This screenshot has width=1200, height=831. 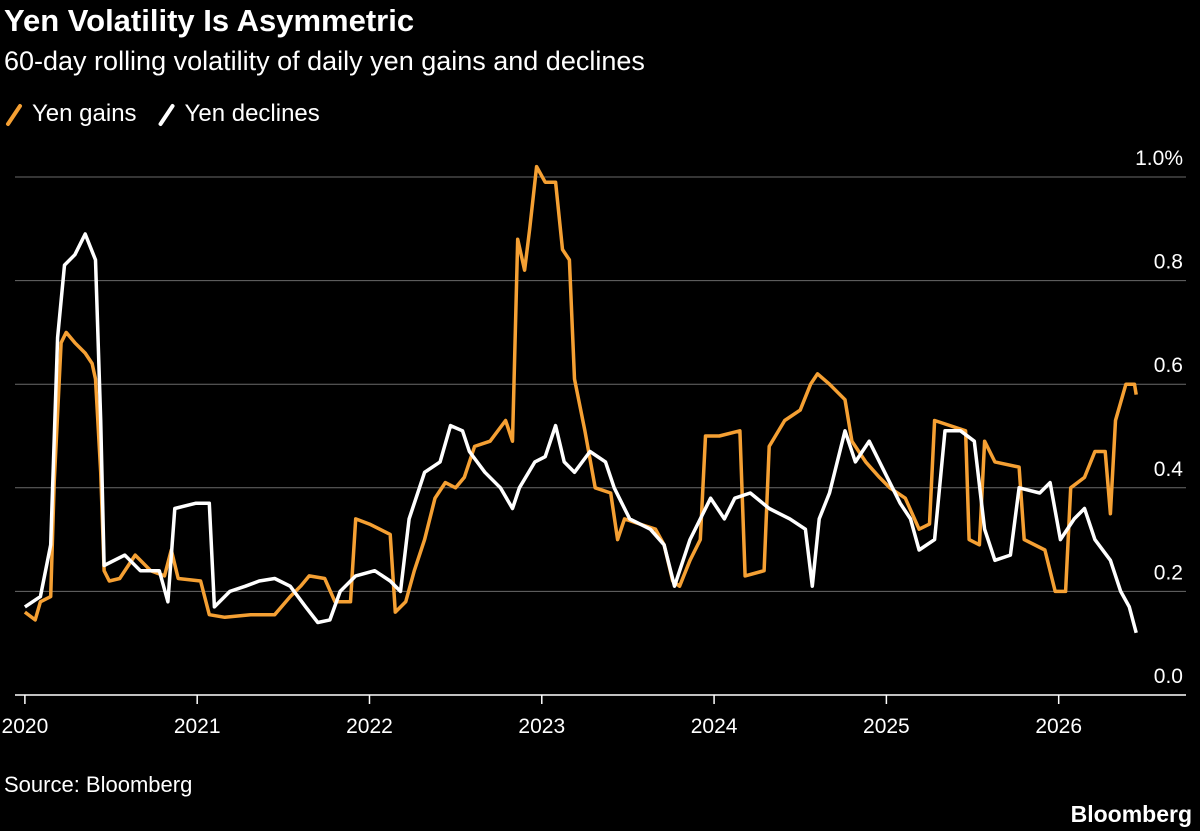 I want to click on y-tick-label: 0.6, so click(x=1168, y=365).